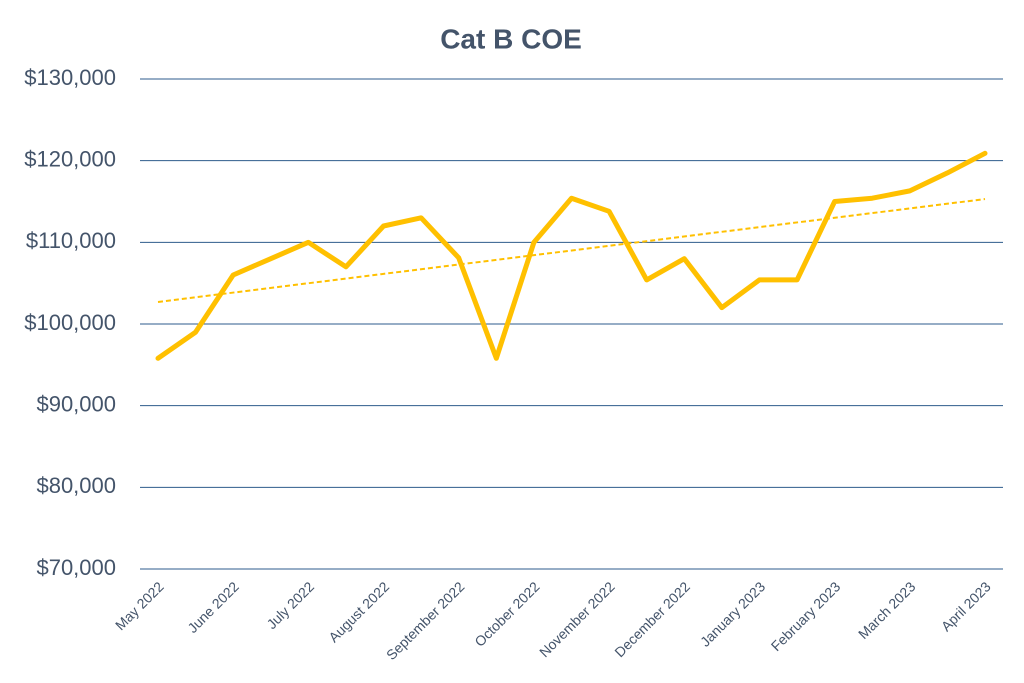 This screenshot has height=683, width=1024. What do you see at coordinates (425, 620) in the screenshot?
I see `x-tick-label: September 2022` at bounding box center [425, 620].